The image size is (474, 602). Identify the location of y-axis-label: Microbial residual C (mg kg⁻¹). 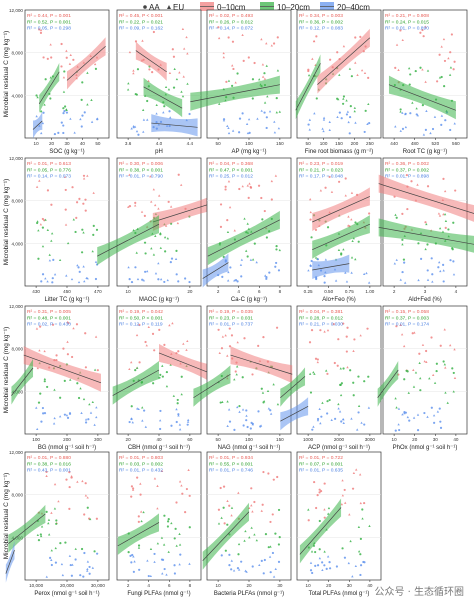
(6, 516).